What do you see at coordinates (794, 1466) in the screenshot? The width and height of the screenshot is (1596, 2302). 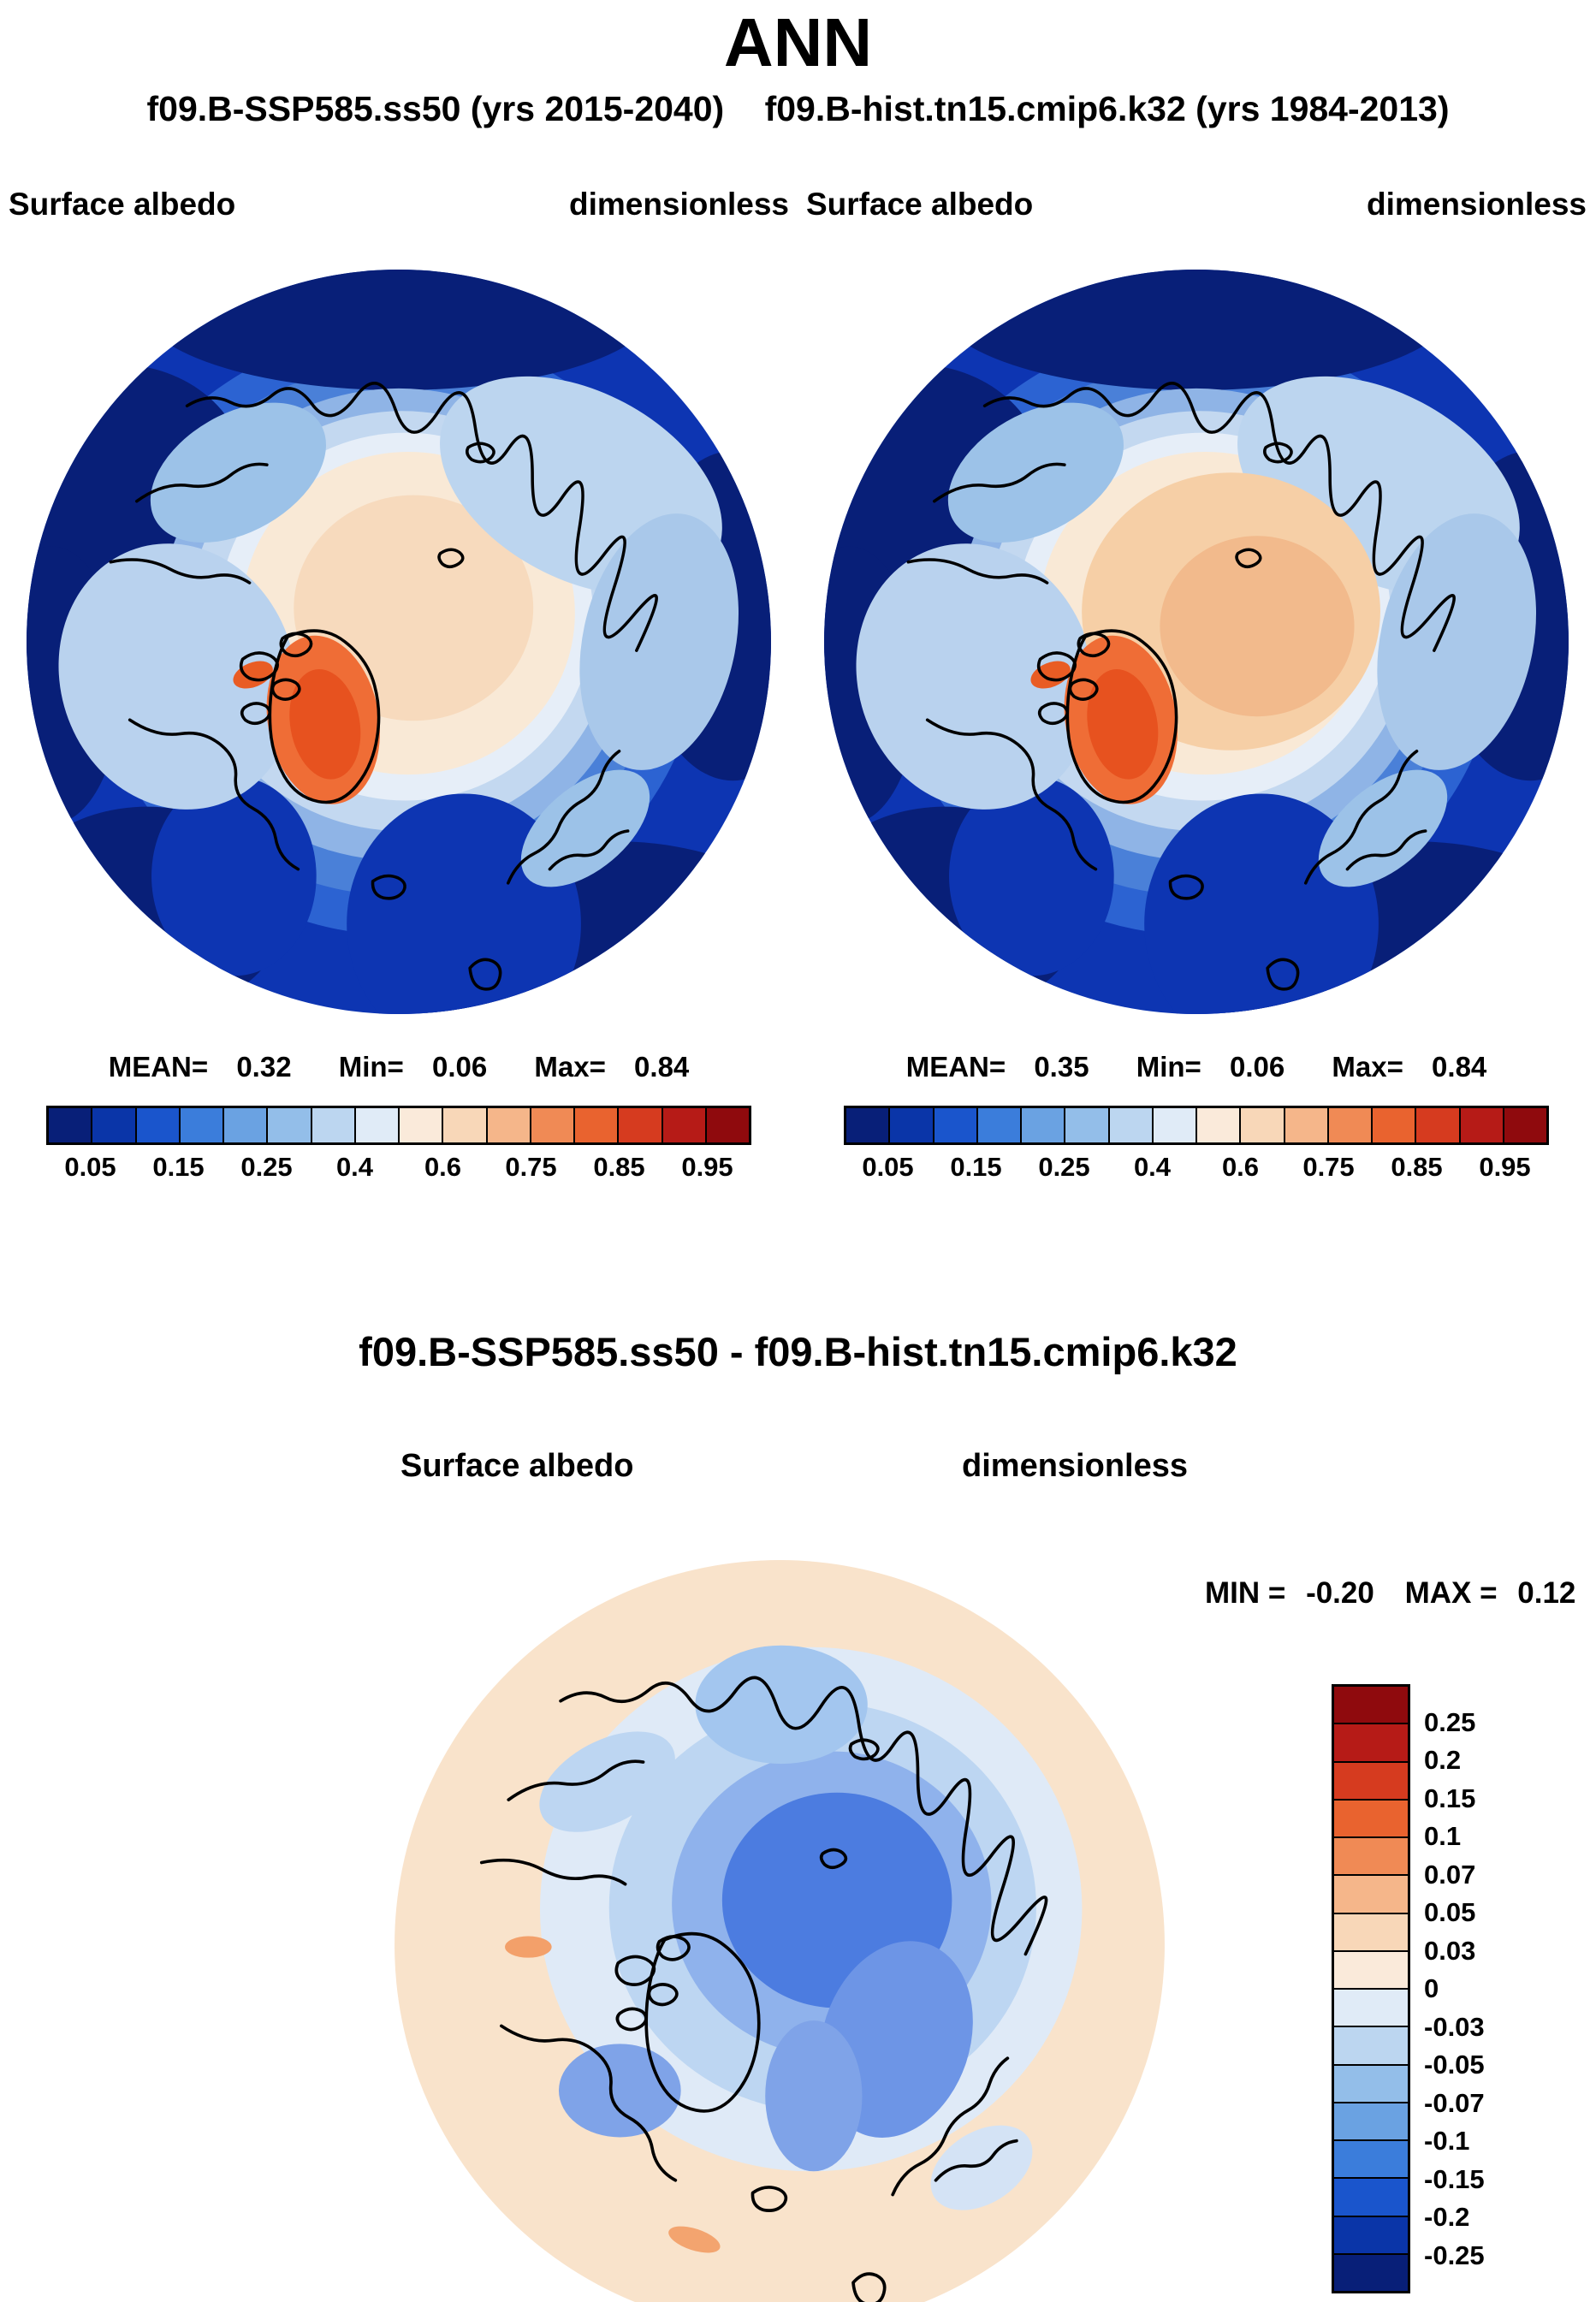 I see `diff-header: Surface albedo dimensionless` at bounding box center [794, 1466].